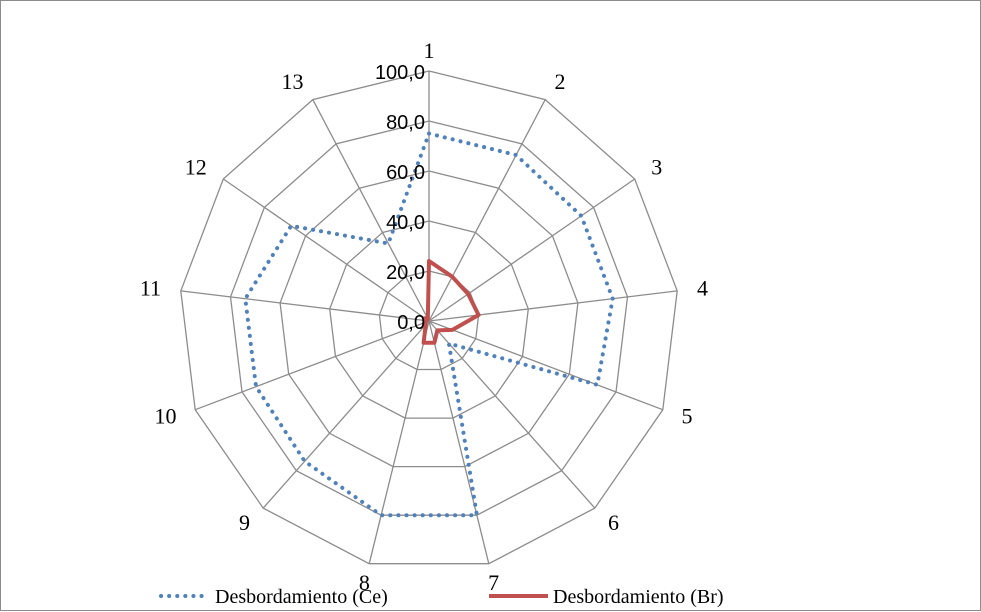 The height and width of the screenshot is (612, 981). Describe the element at coordinates (244, 522) in the screenshot. I see `category-label: 9` at that location.